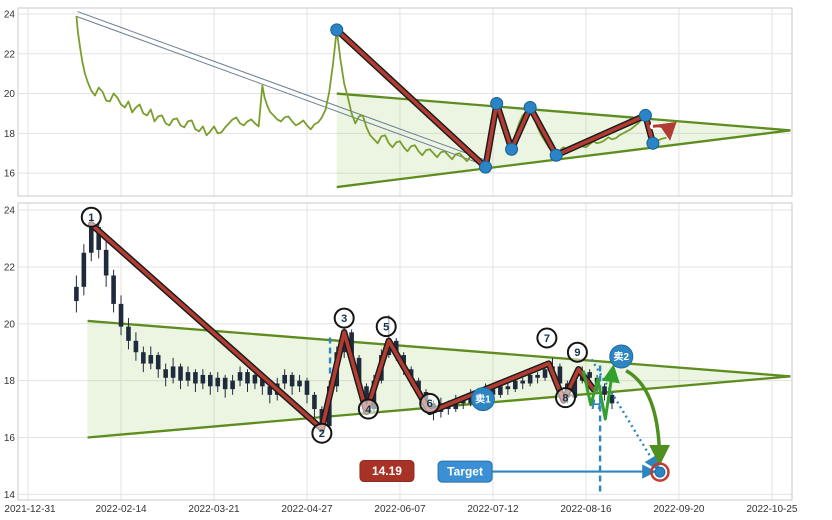 The width and height of the screenshot is (832, 520). I want to click on target-label-box: Target, so click(465, 471).